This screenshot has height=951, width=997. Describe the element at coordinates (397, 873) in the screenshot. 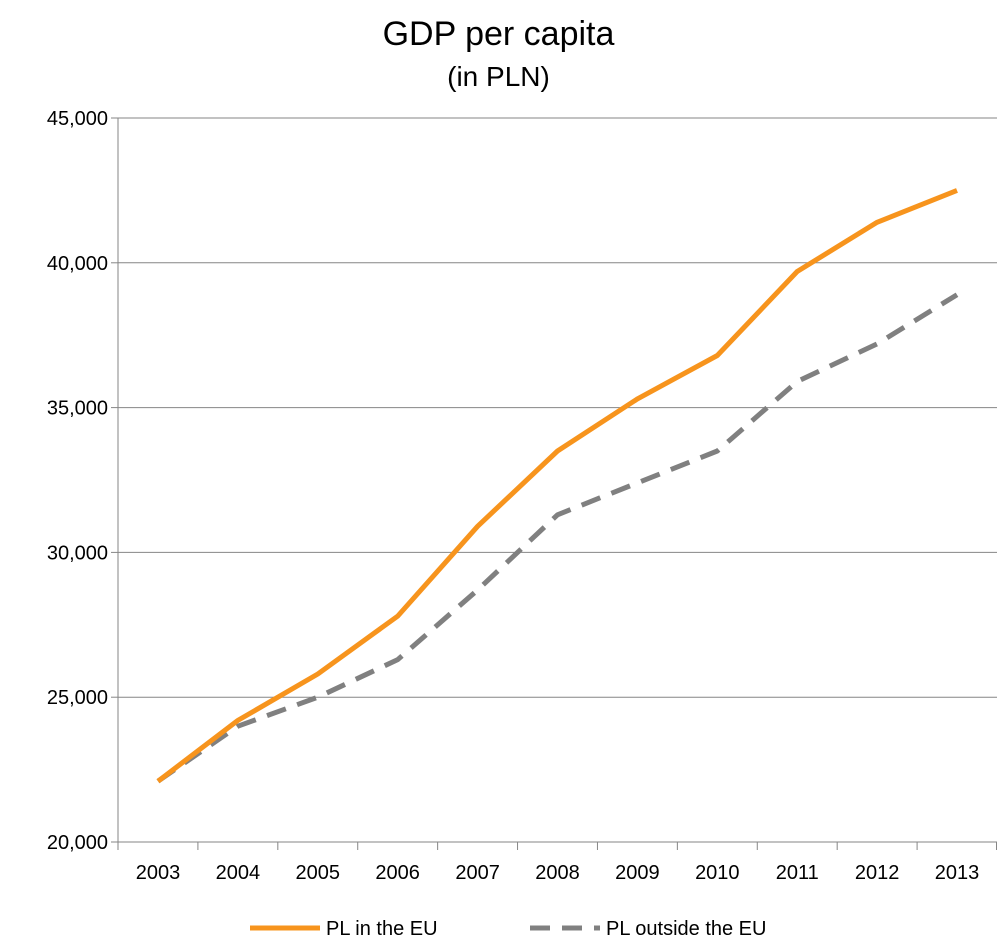

I see `x-tick-label: 2006` at that location.